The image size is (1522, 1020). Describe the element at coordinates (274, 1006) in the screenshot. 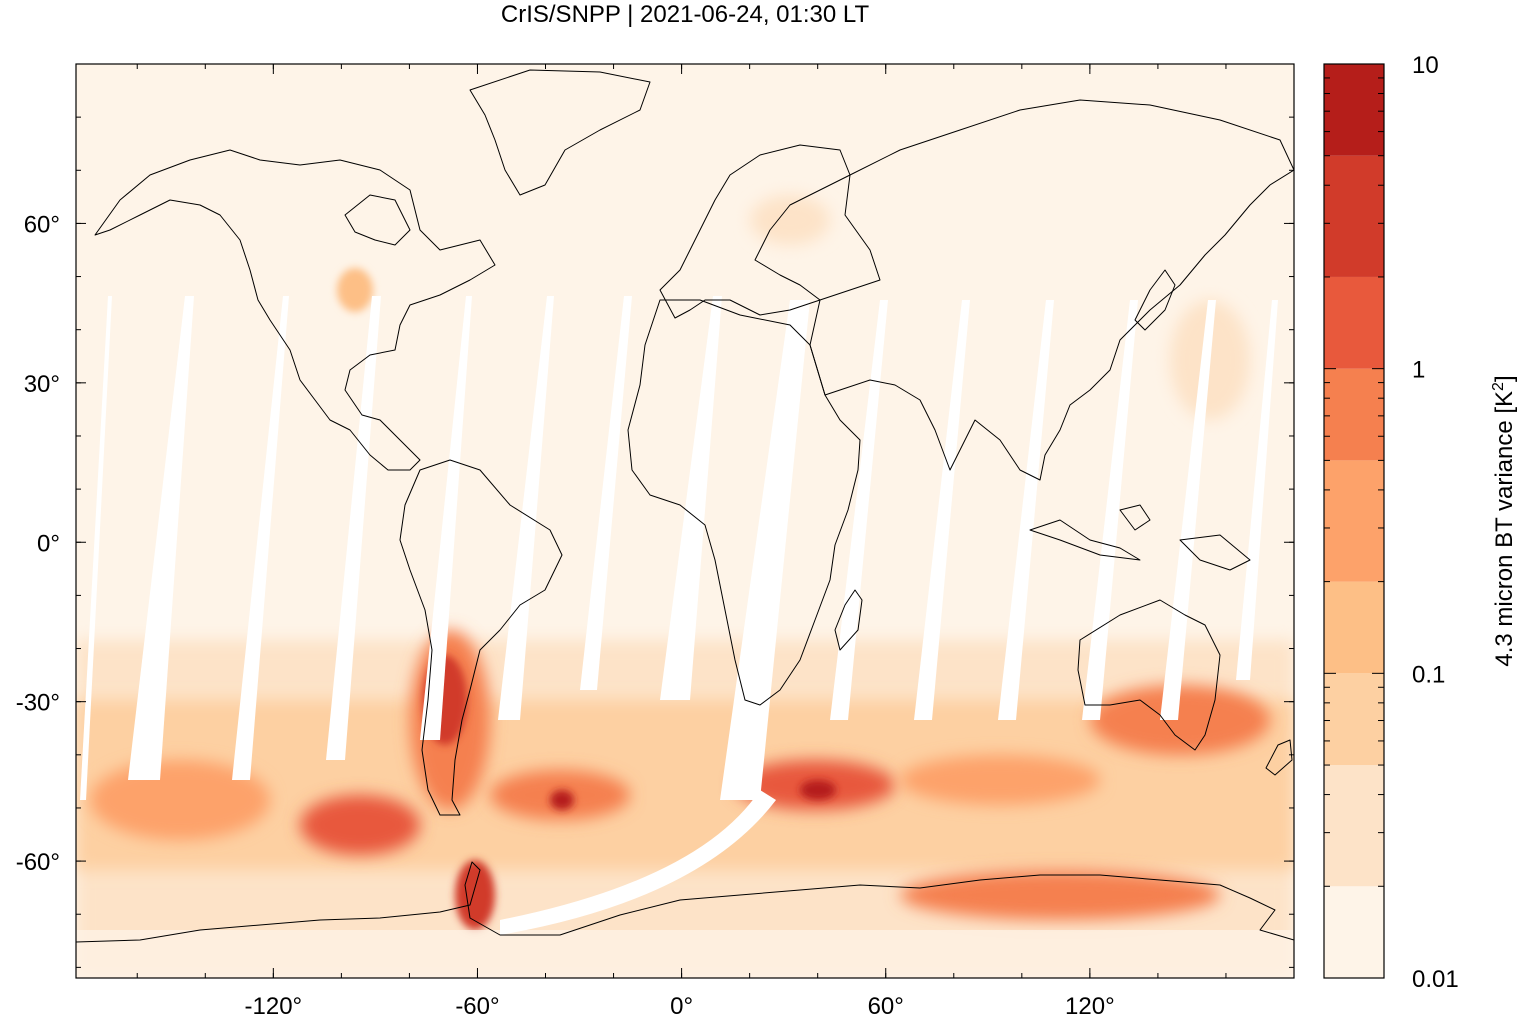

I see `x-tick-label: -120°` at that location.